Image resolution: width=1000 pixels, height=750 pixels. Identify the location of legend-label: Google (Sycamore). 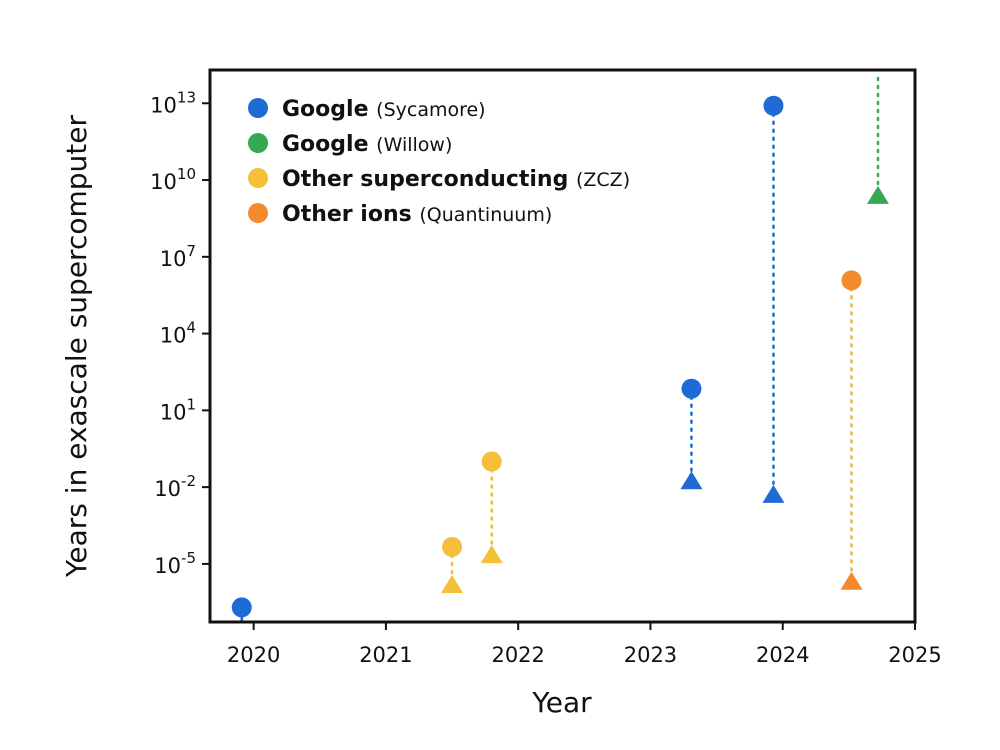
(384, 109).